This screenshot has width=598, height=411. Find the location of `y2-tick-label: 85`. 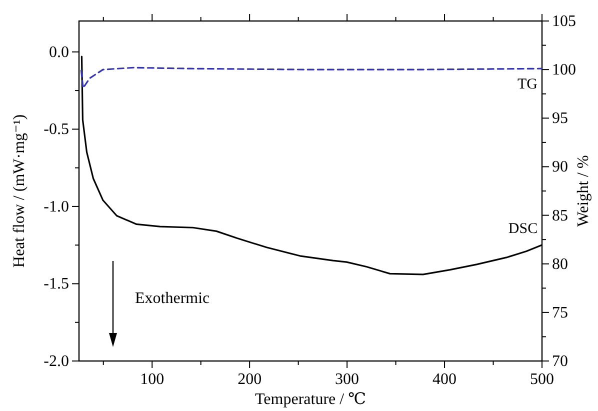

y2-tick-label: 85 is located at coordinates (560, 215).